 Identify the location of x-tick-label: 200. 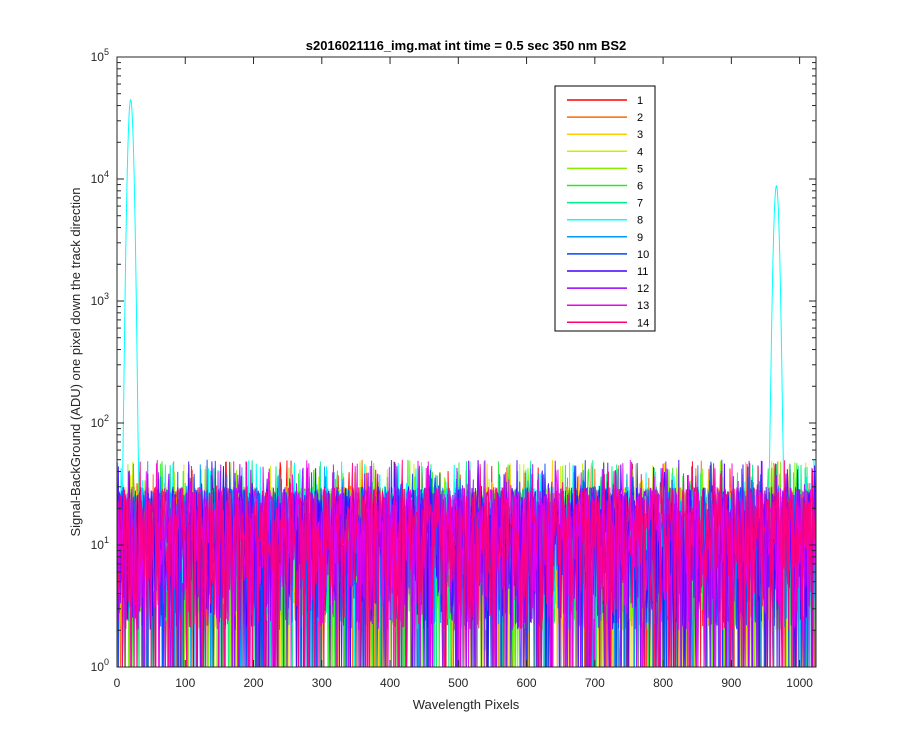
(254, 683).